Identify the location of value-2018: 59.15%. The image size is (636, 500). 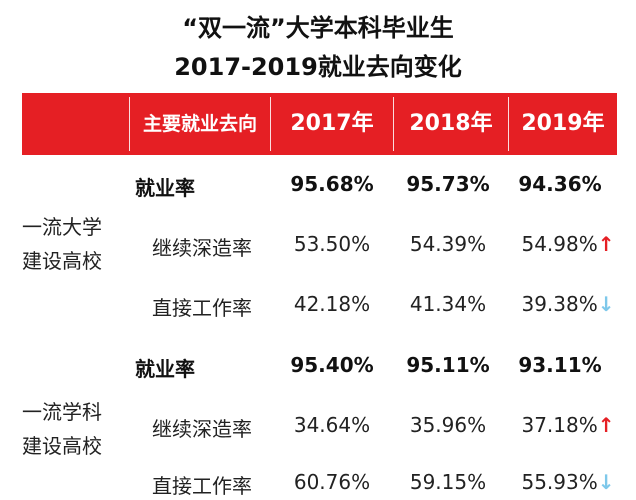
(448, 482).